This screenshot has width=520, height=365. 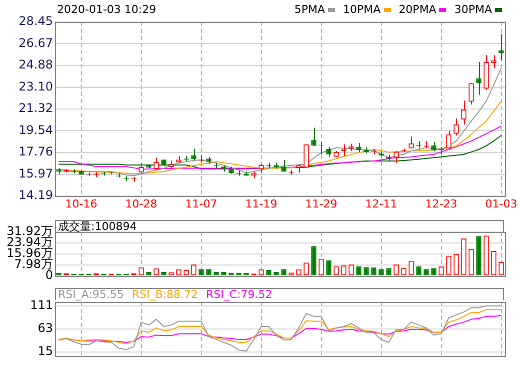 I want to click on legend-label: 20PMA, so click(x=417, y=9).